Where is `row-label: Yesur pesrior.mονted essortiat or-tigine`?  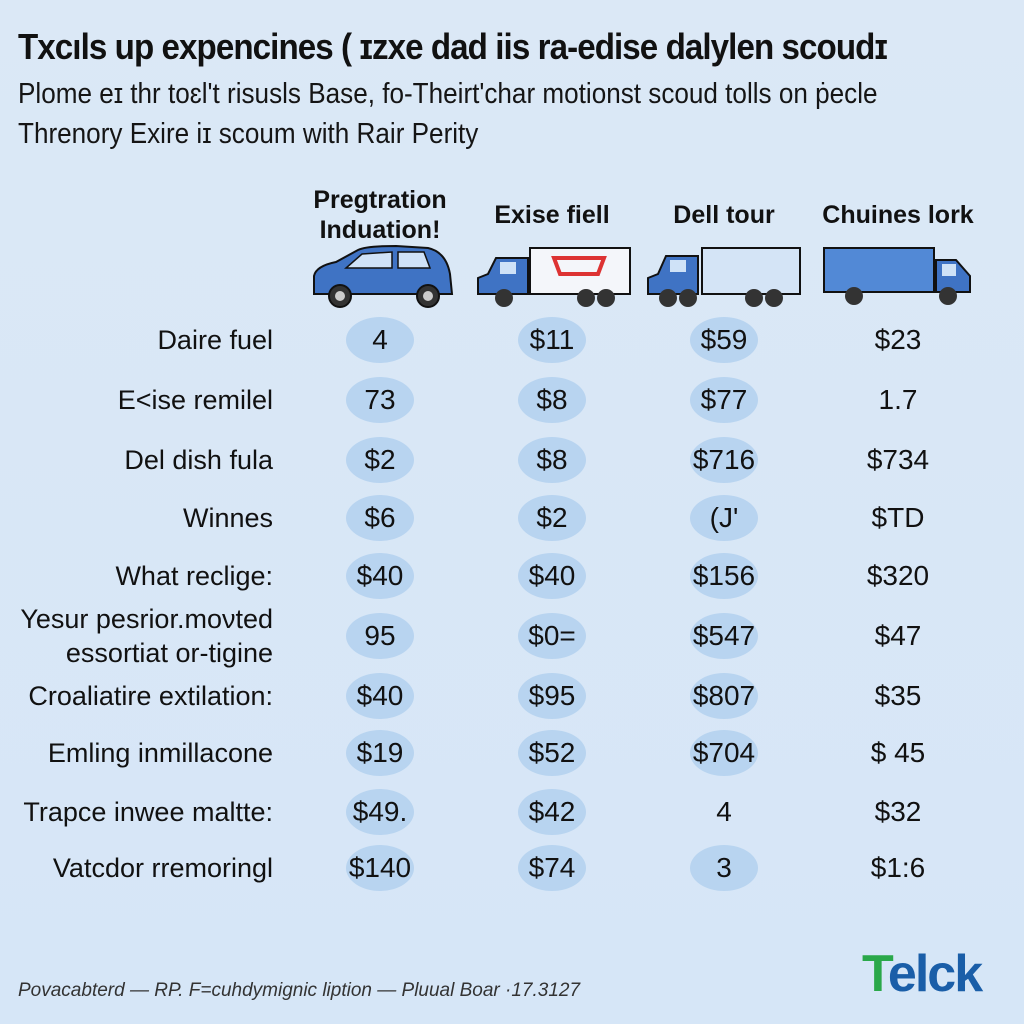
row-label: Yesur pesrior.mονted essortiat or-tigine is located at coordinates (146, 636).